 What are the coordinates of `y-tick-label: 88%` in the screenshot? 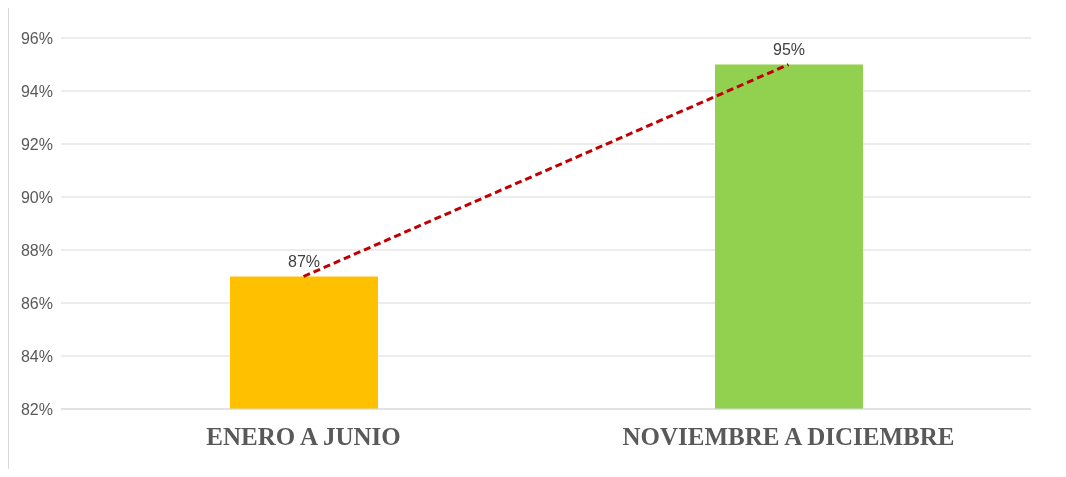 It's located at (36, 250).